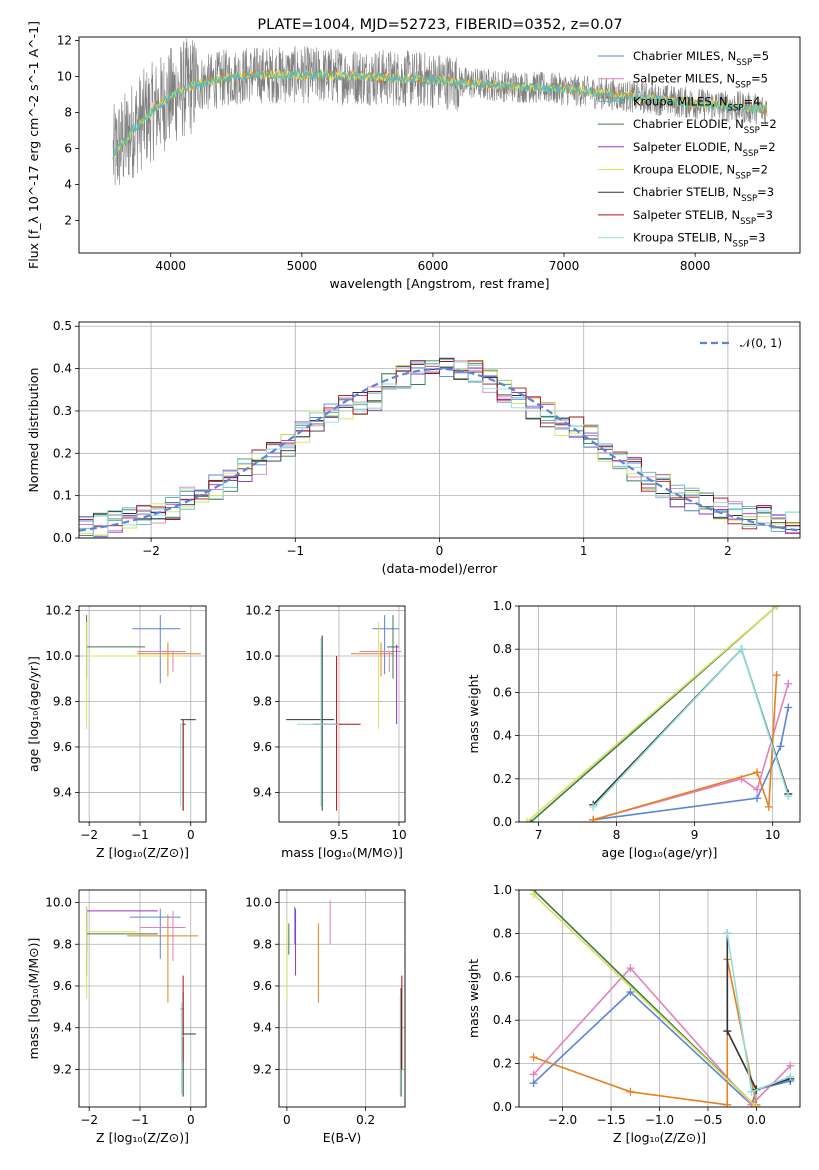  Describe the element at coordinates (64, 77) in the screenshot. I see `y-tick-label: 10` at that location.